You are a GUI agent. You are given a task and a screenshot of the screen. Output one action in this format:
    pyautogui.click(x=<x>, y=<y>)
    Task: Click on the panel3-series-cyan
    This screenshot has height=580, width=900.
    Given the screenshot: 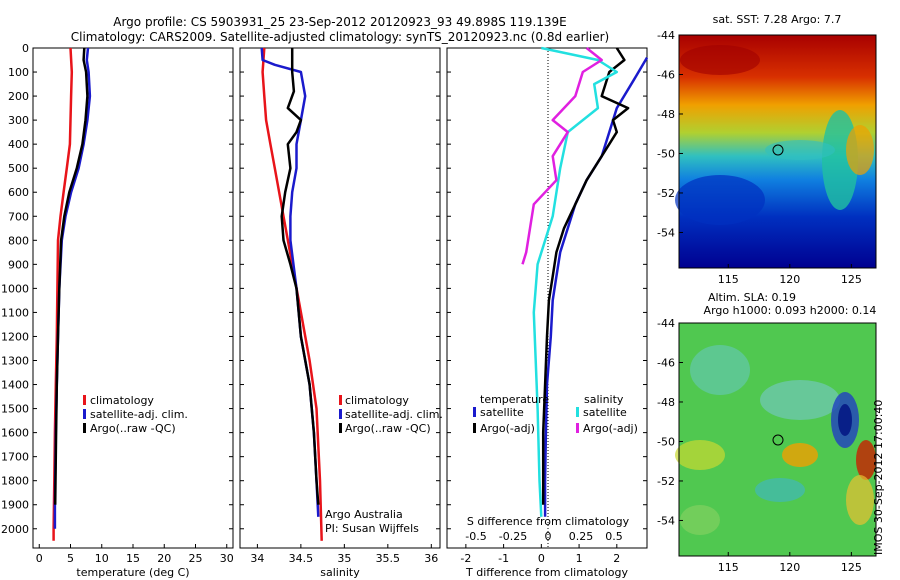 What is the action you would take?
    pyautogui.click(x=575, y=281)
    